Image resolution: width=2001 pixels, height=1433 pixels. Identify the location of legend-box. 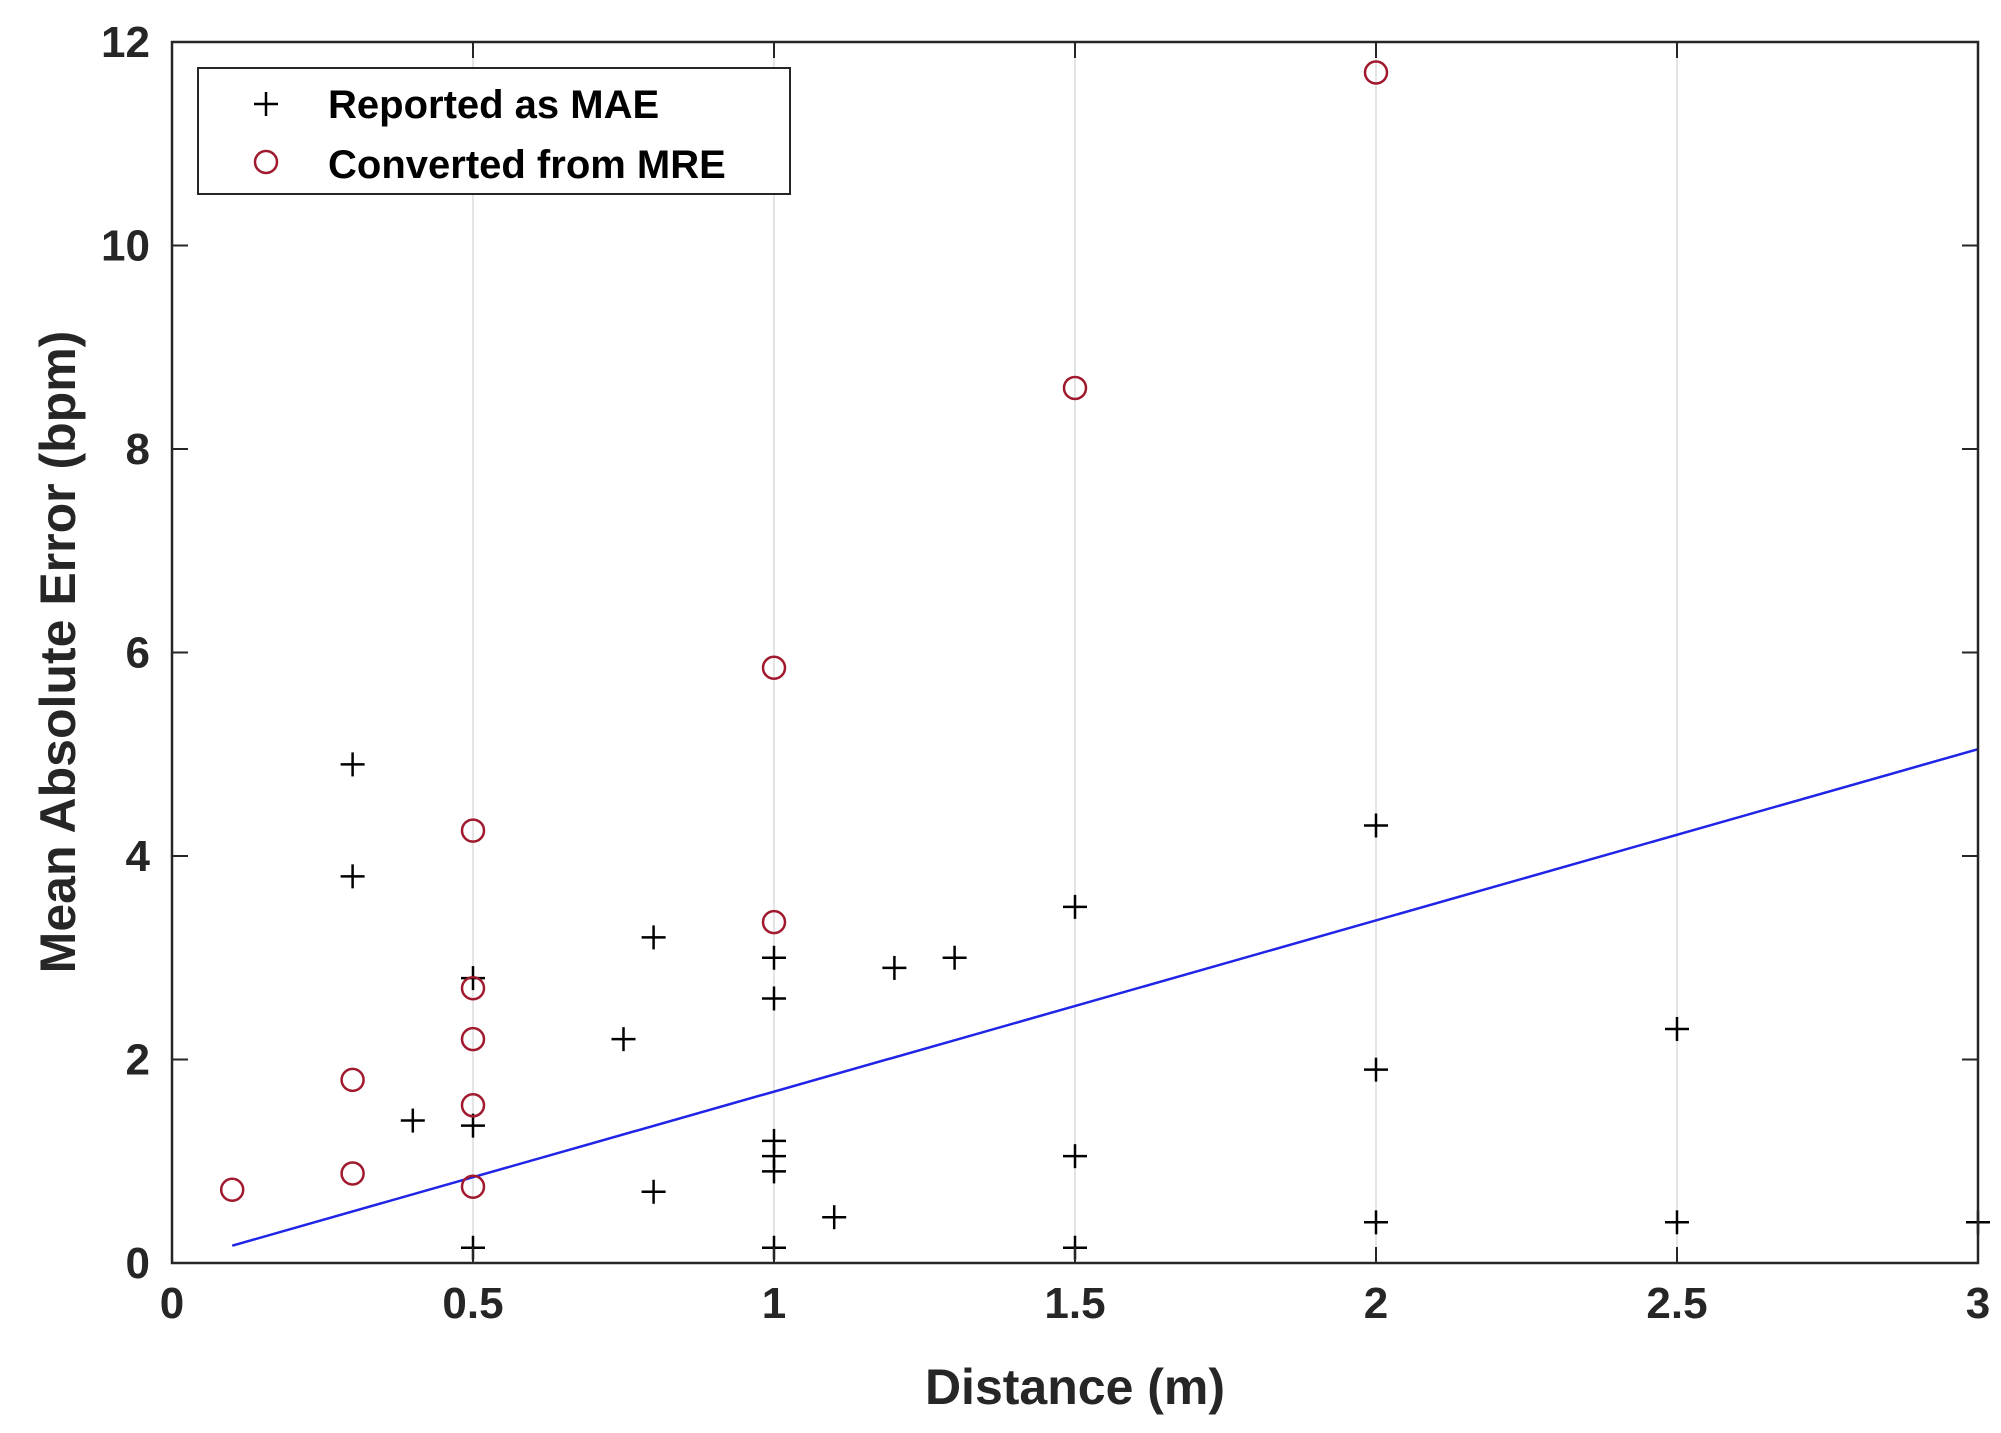
(494, 131).